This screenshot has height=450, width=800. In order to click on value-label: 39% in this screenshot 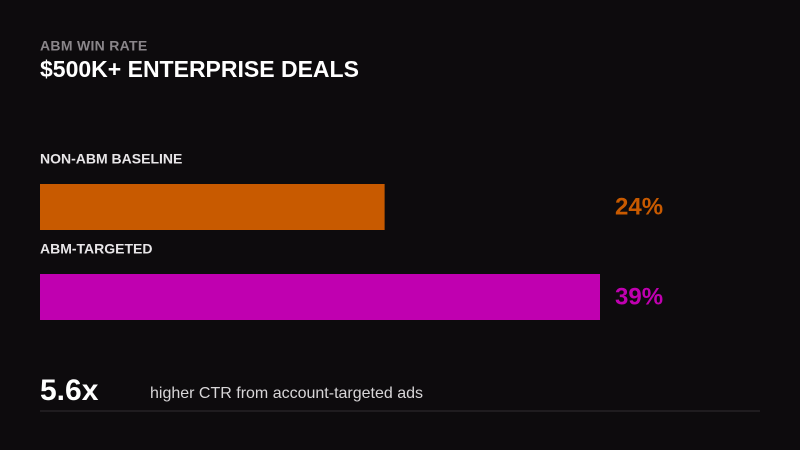, I will do `click(639, 296)`.